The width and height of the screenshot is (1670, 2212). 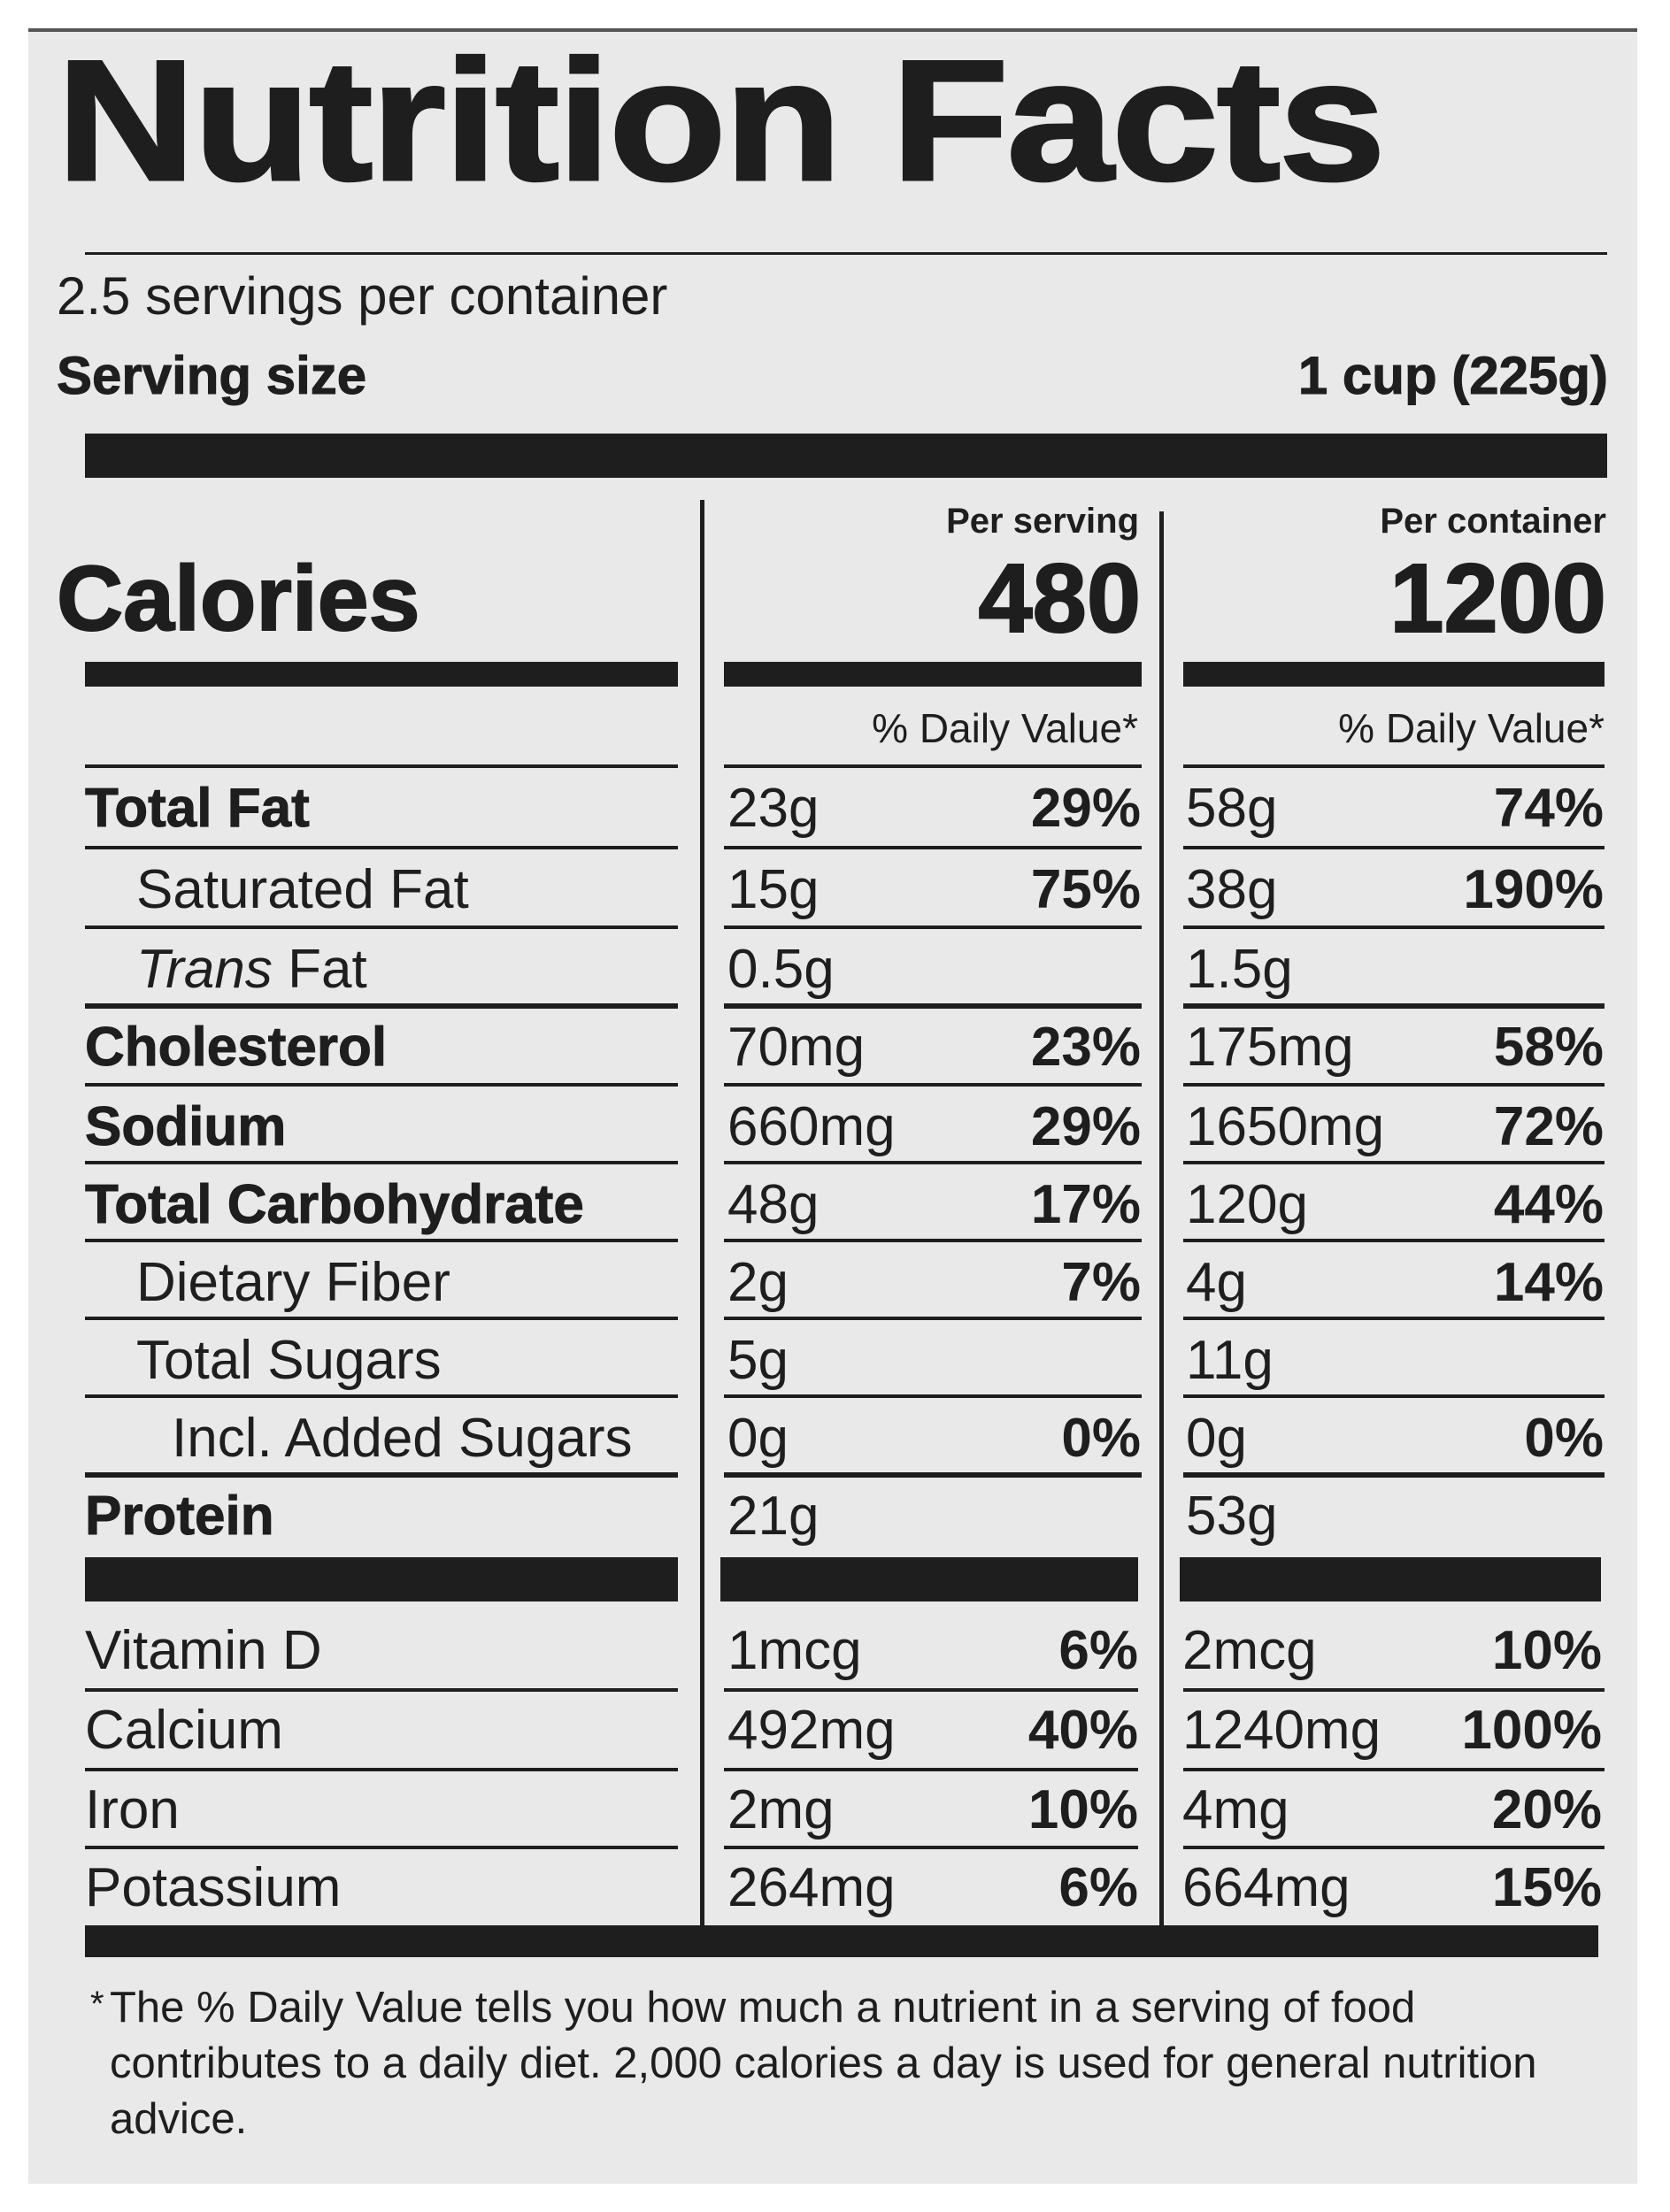 What do you see at coordinates (238, 599) in the screenshot?
I see `calories-label: Calories` at bounding box center [238, 599].